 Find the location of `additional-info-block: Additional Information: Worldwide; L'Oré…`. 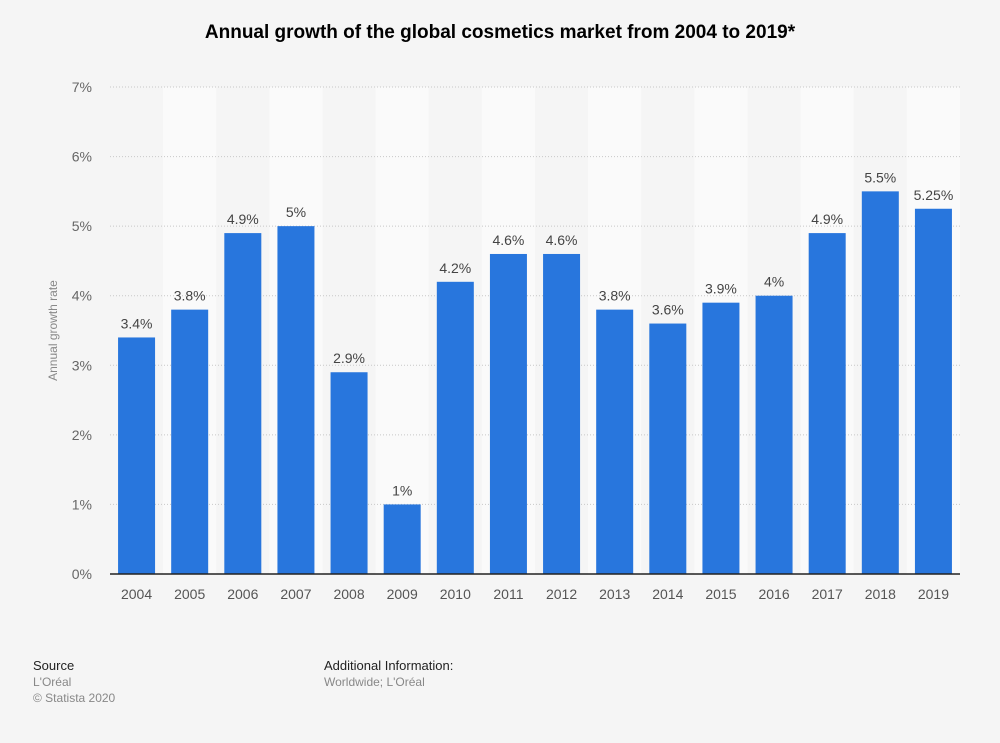

additional-info-block: Additional Information: Worldwide; L'Oré… is located at coordinates (388, 674).